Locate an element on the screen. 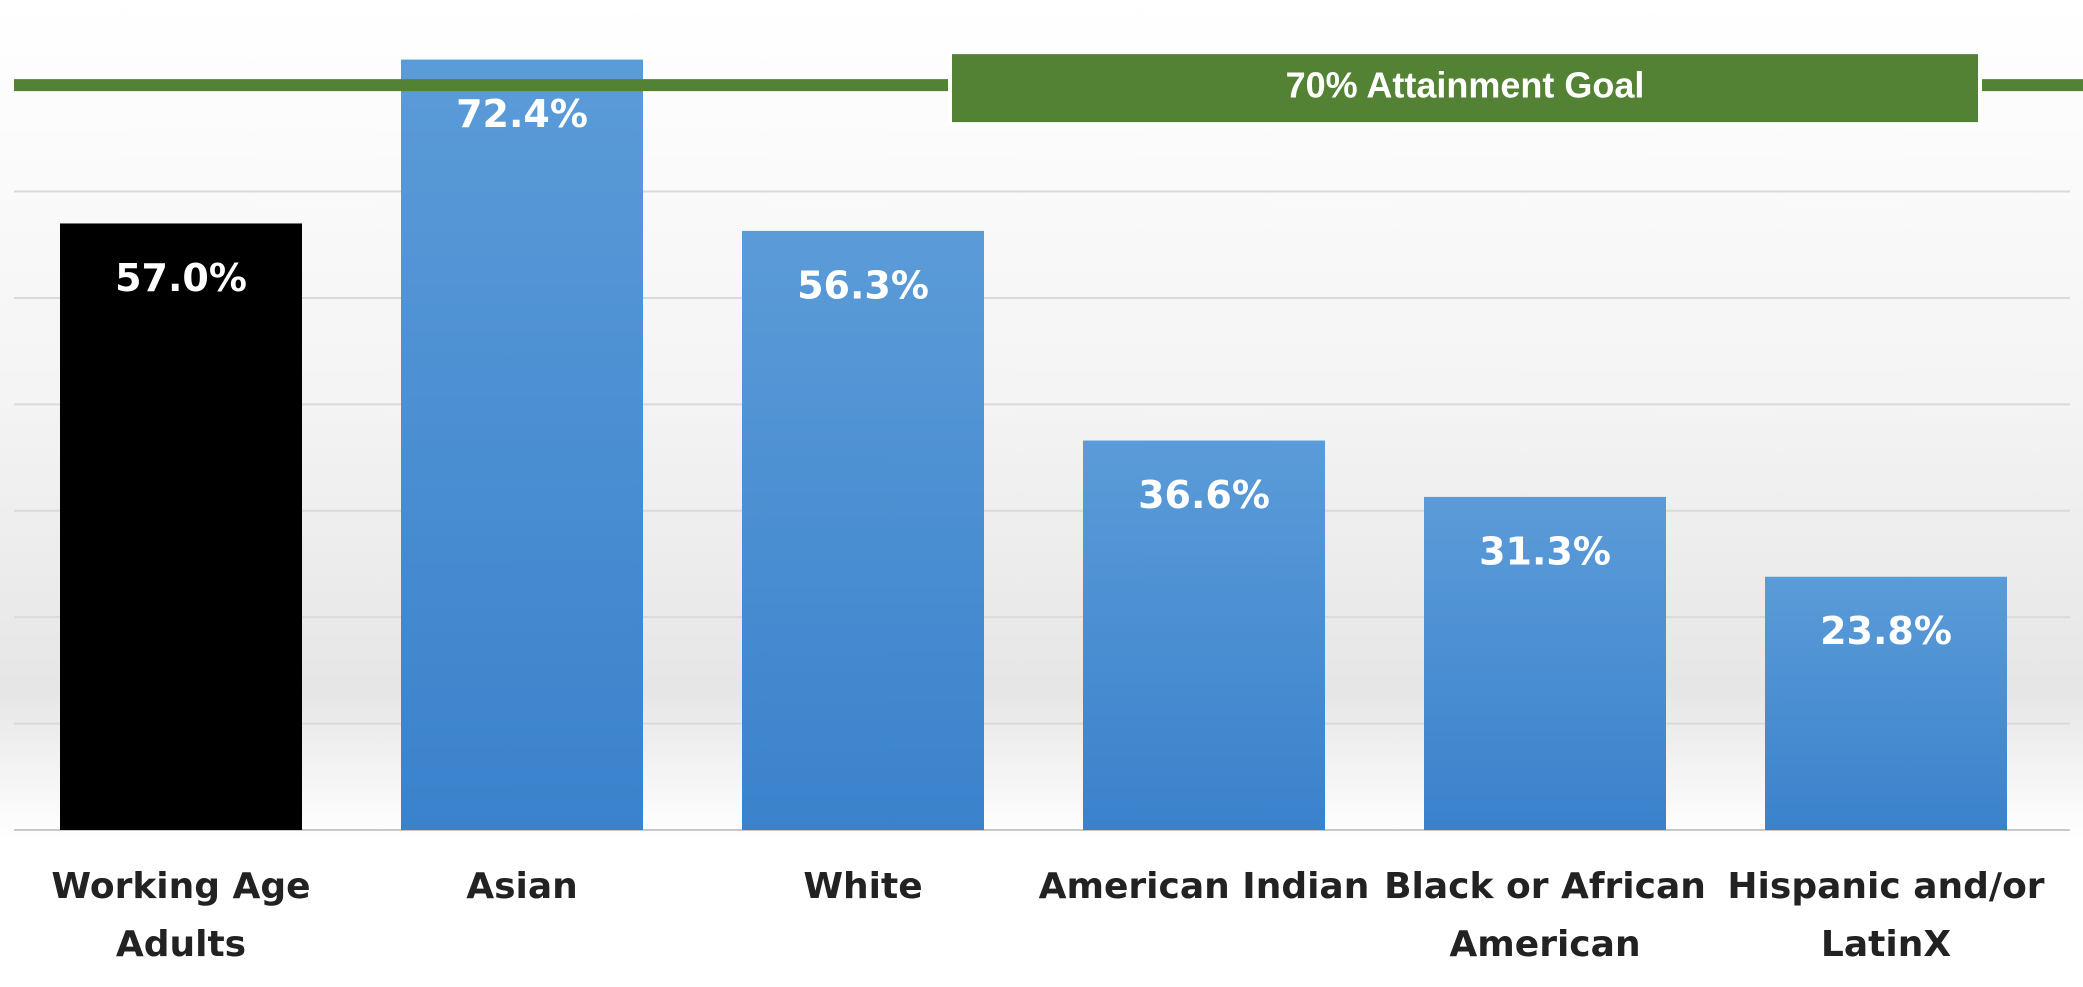 The image size is (2083, 987). goal-label: 70% Attainment Goal is located at coordinates (1465, 85).